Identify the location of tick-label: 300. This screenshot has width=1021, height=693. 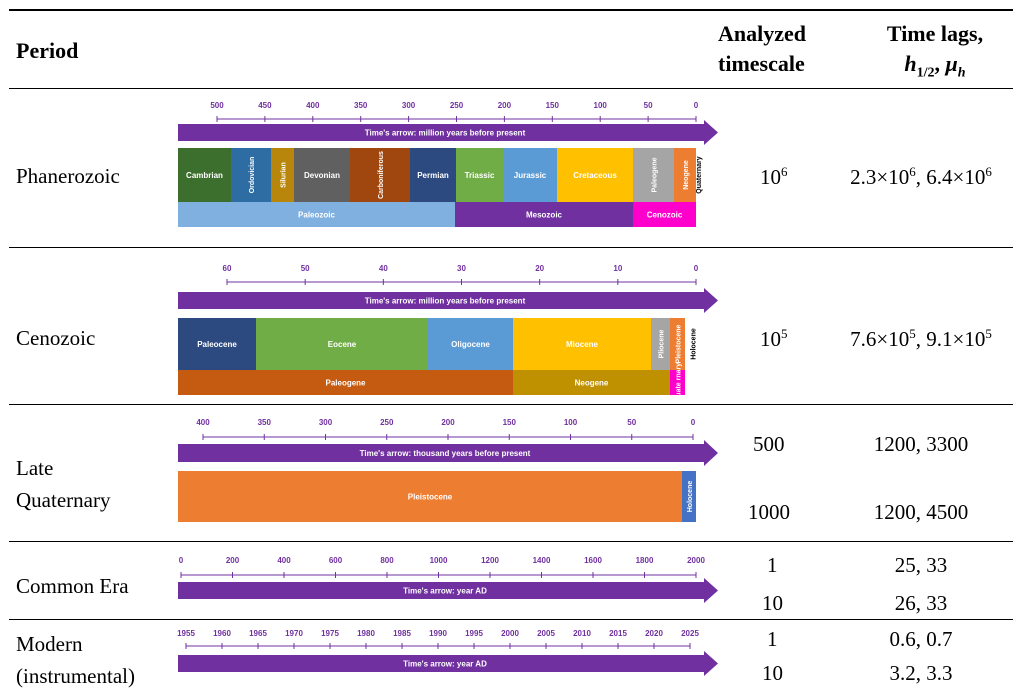
(326, 422).